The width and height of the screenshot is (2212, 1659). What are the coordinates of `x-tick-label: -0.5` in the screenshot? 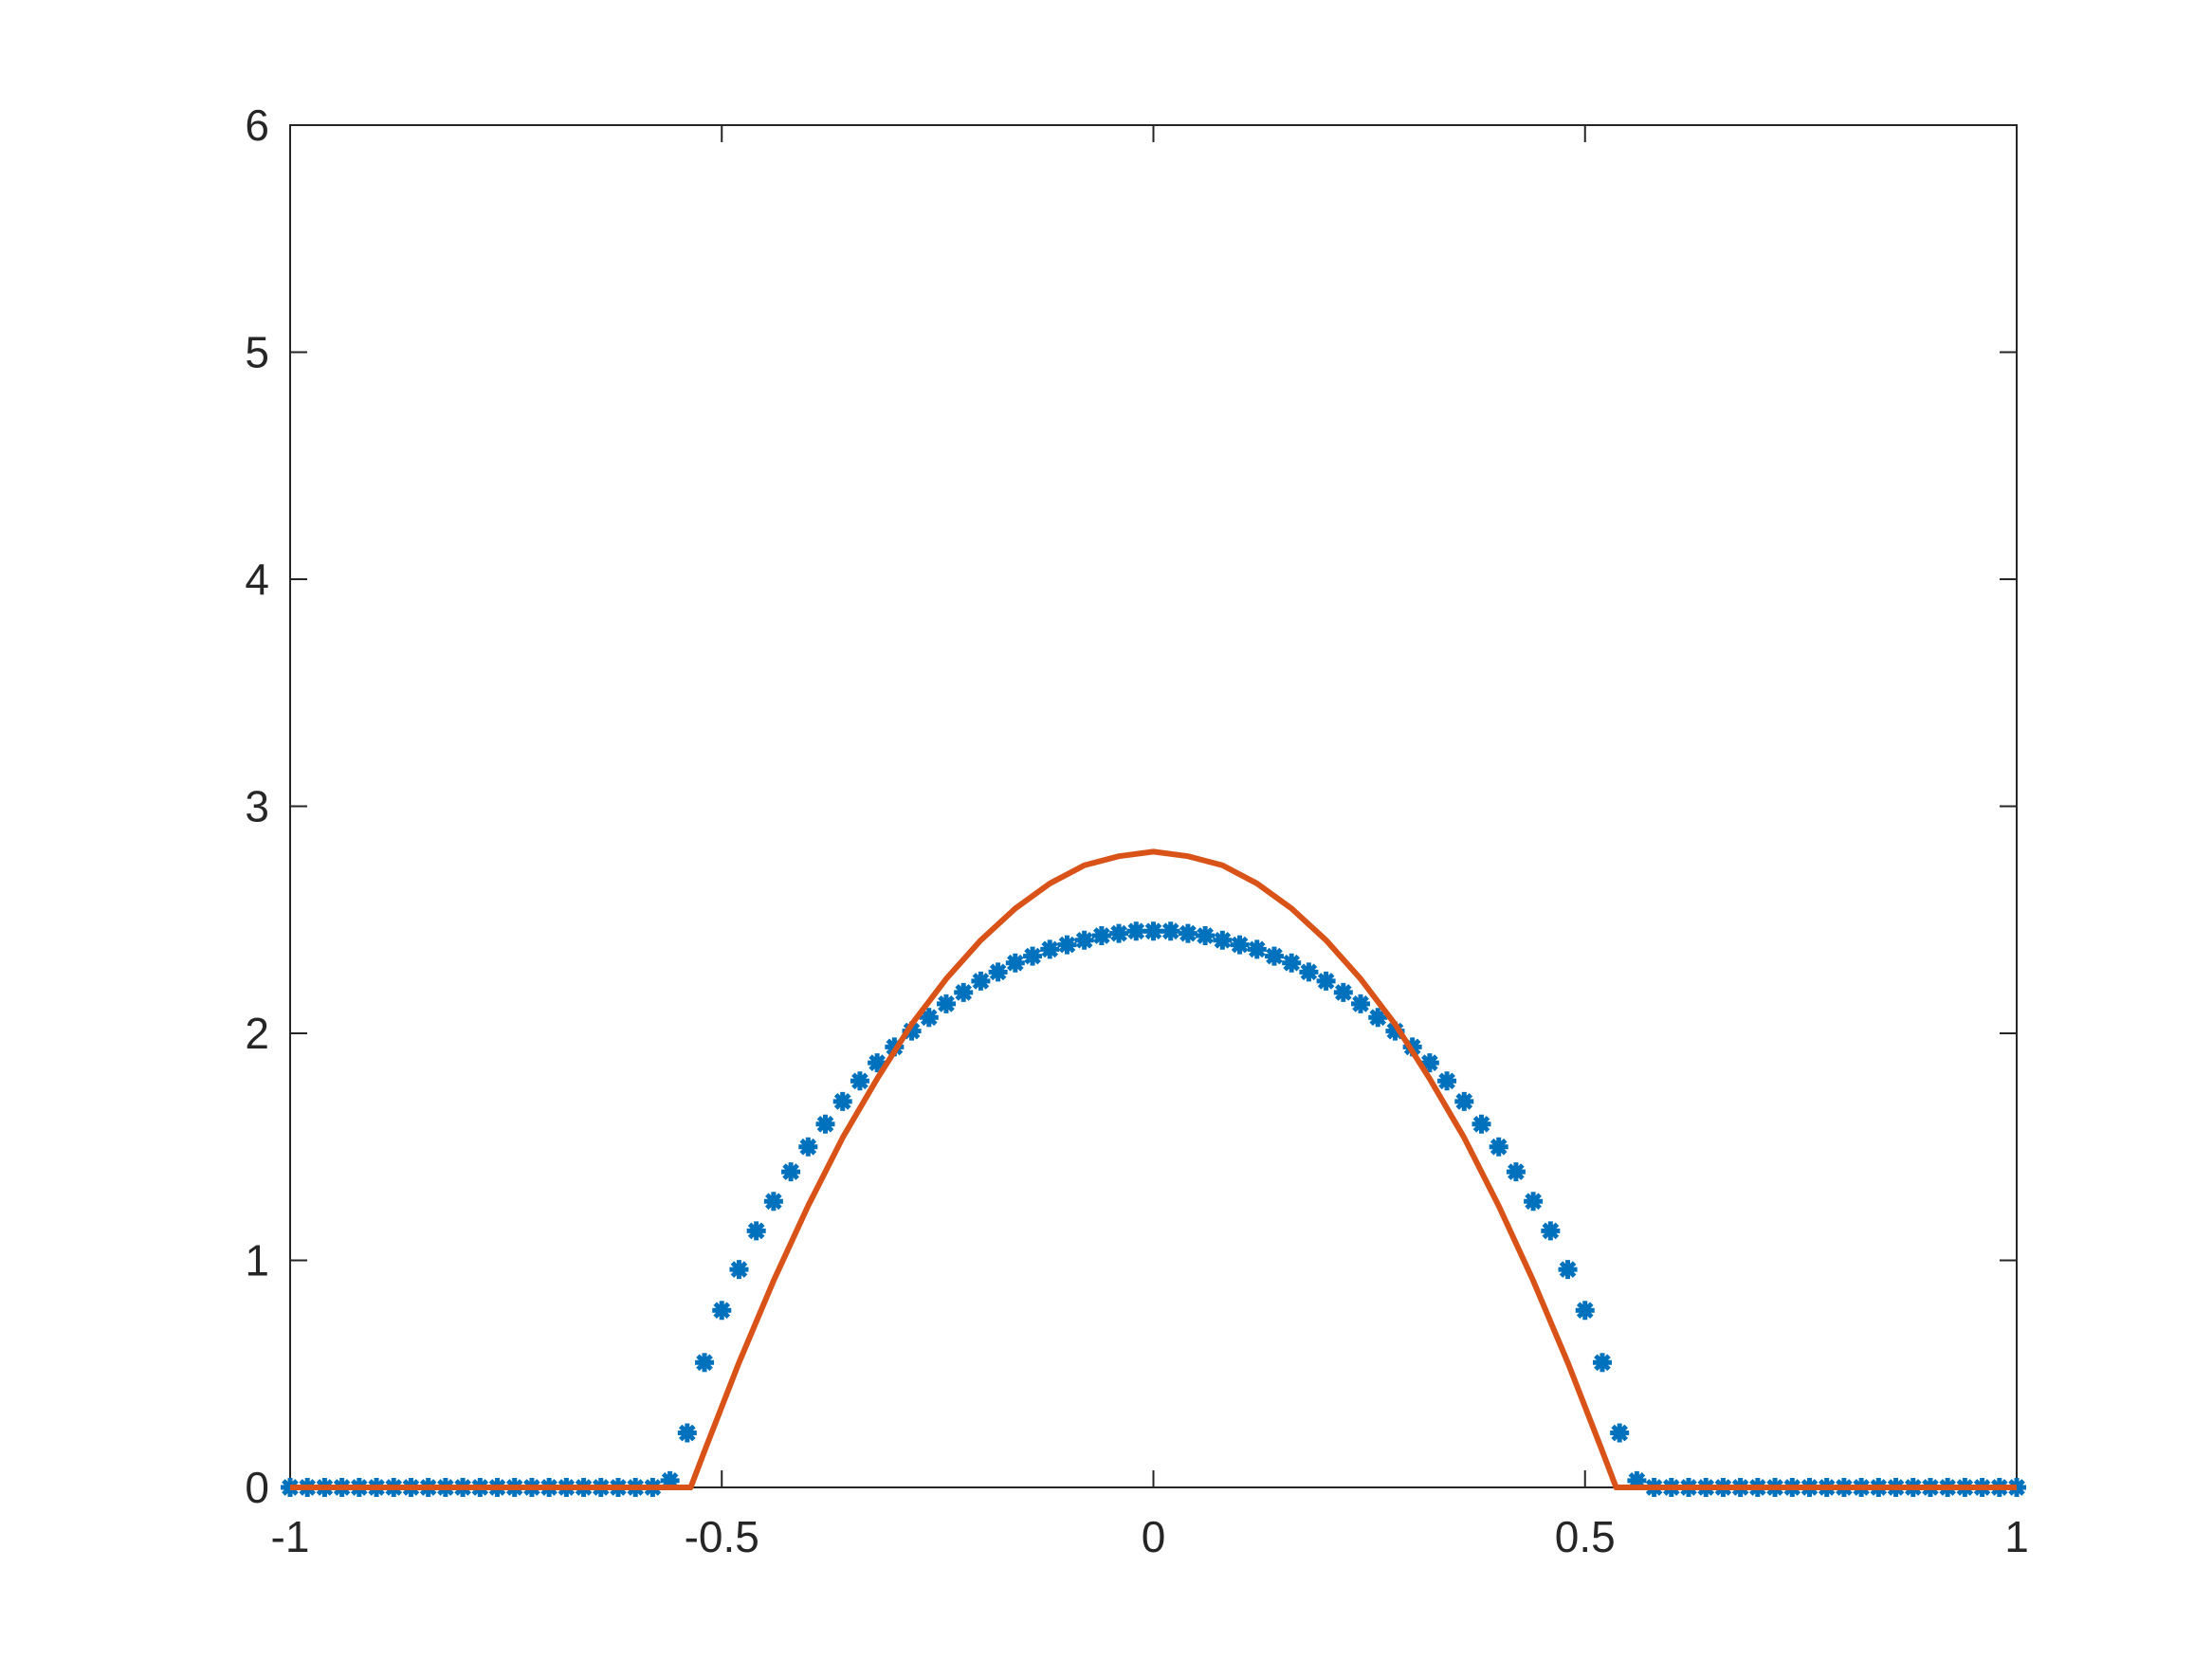 It's located at (722, 1536).